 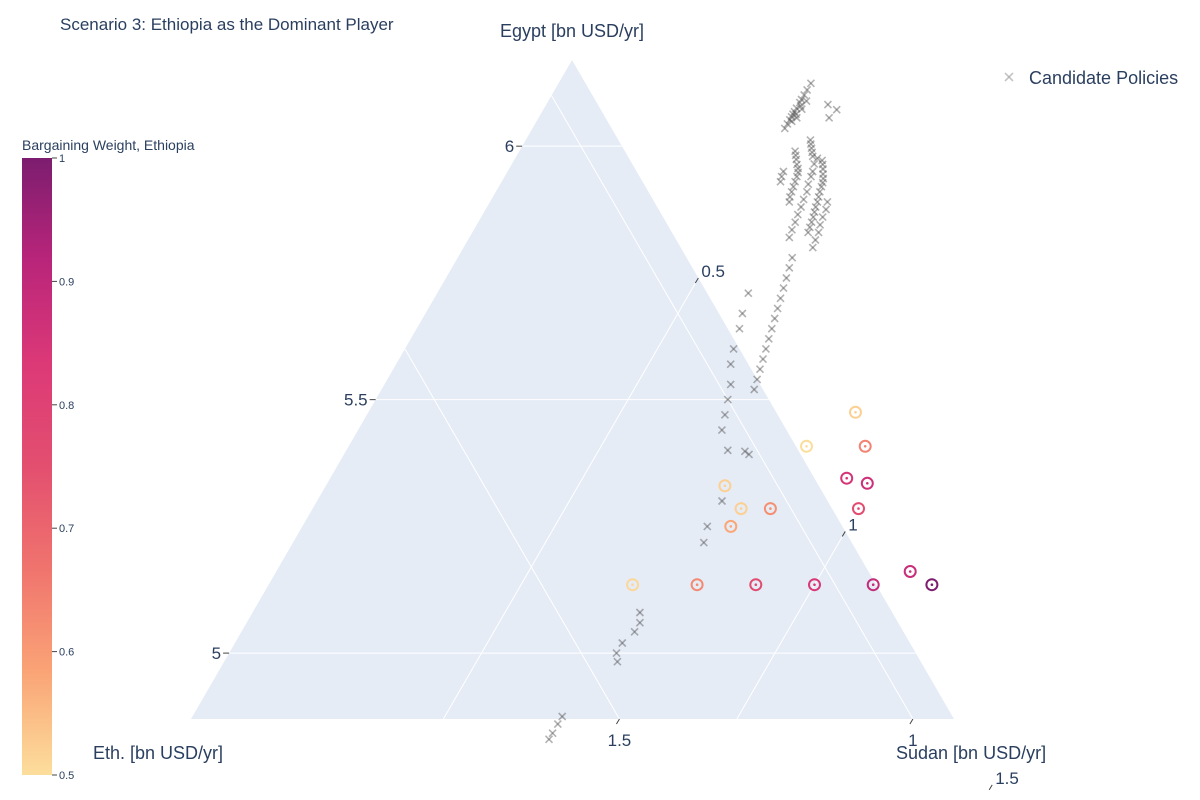 I want to click on egypt-tick-label: 5, so click(x=216, y=653).